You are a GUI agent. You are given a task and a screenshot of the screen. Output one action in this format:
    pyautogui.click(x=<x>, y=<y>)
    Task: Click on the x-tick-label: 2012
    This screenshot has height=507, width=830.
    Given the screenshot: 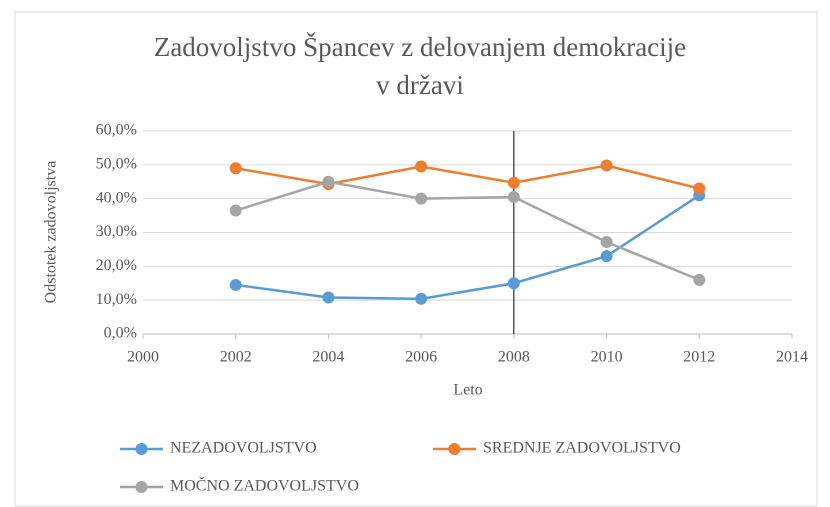 What is the action you would take?
    pyautogui.click(x=699, y=357)
    